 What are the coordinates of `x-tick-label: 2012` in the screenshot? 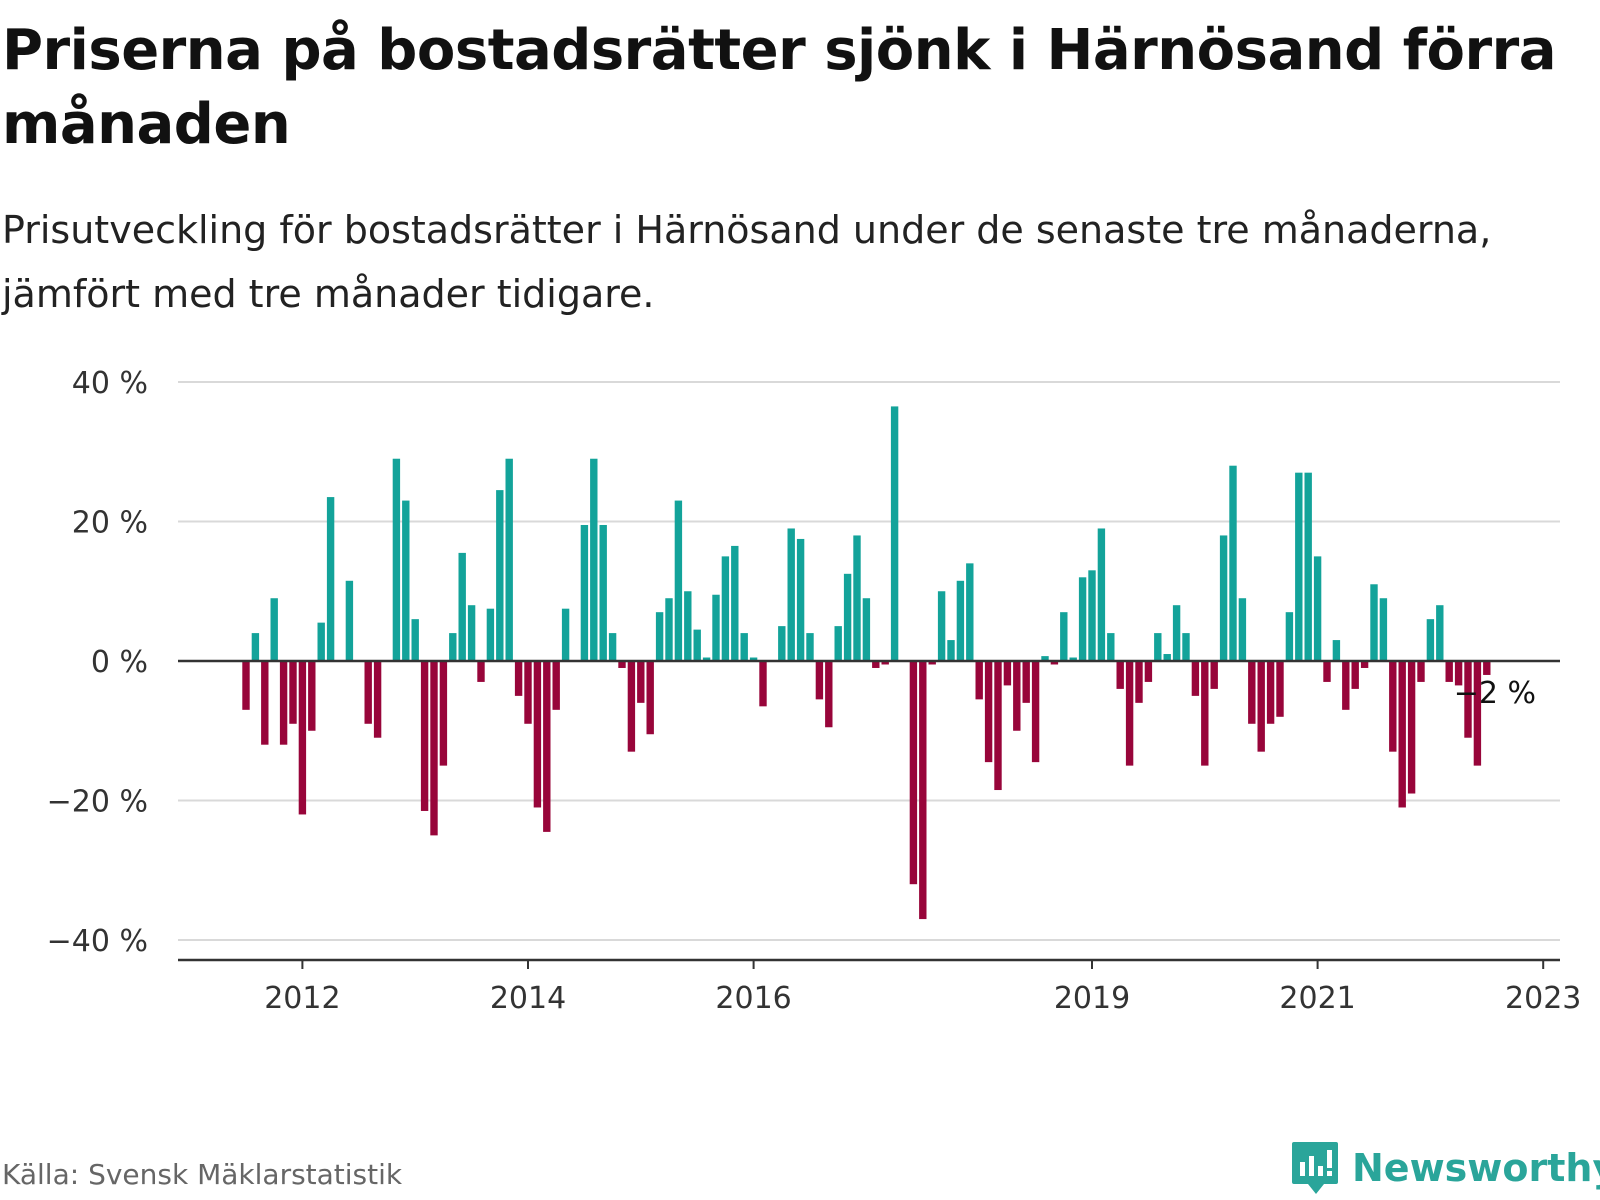 It's located at (302, 998).